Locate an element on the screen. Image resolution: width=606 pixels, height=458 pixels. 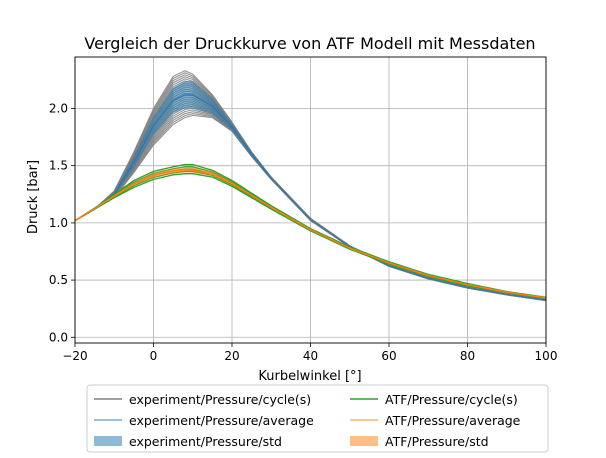
legend-entry: ATF/Pressure/cycle(s) is located at coordinates (434, 399).